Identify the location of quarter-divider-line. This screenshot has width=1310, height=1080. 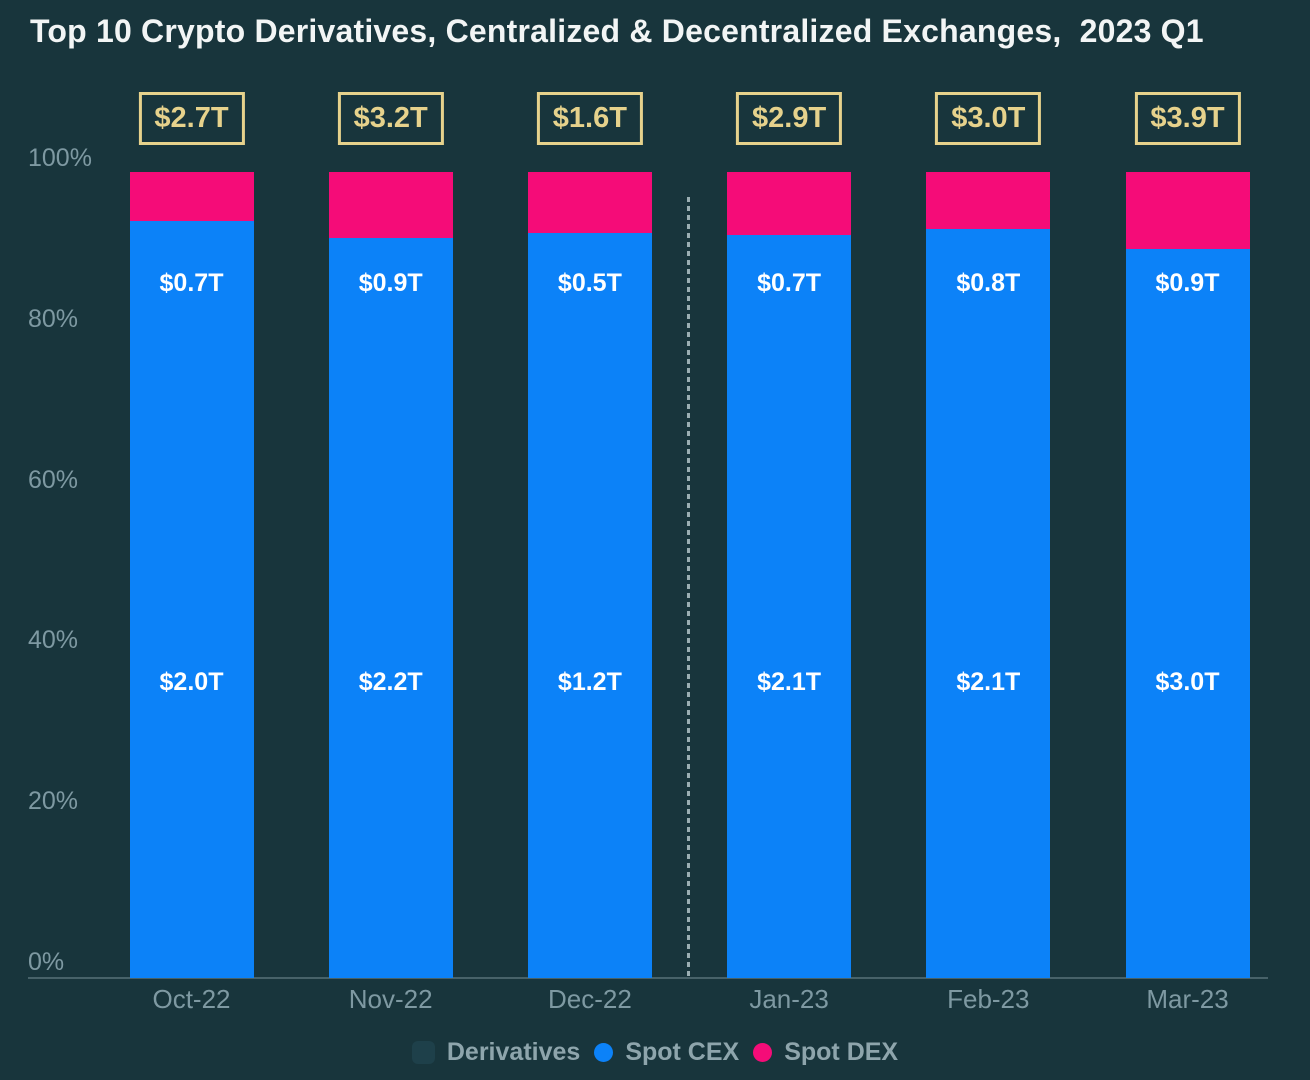
(688, 587).